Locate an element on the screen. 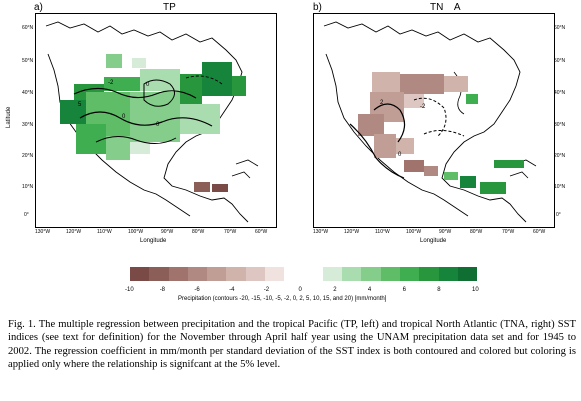 The image size is (581, 401). panel-b-label: b) is located at coordinates (317, 7).